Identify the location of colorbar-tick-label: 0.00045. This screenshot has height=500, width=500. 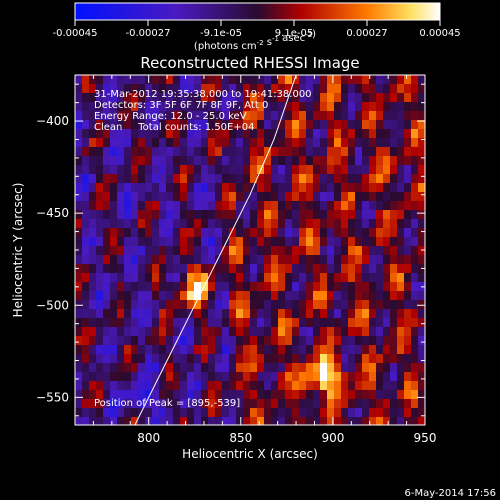
(439, 33).